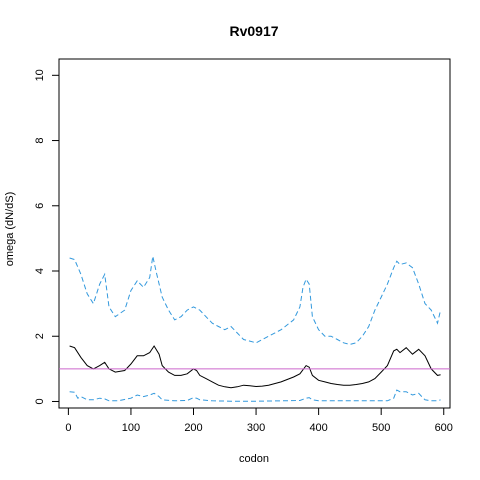  What do you see at coordinates (256, 428) in the screenshot?
I see `x-tick-label: 300` at bounding box center [256, 428].